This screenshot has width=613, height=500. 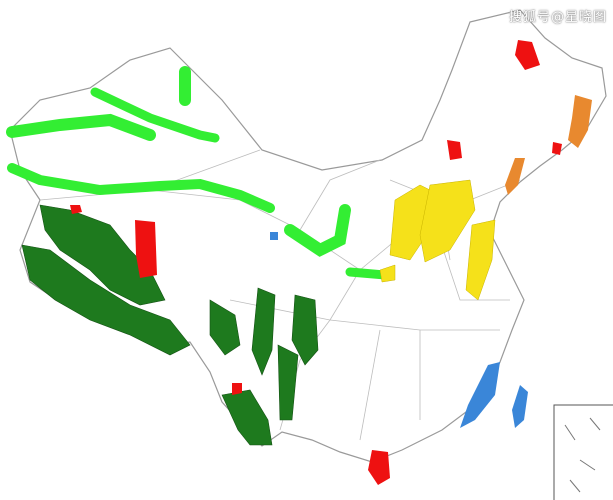 I want to click on region-tibet-south, so click(x=106, y=300).